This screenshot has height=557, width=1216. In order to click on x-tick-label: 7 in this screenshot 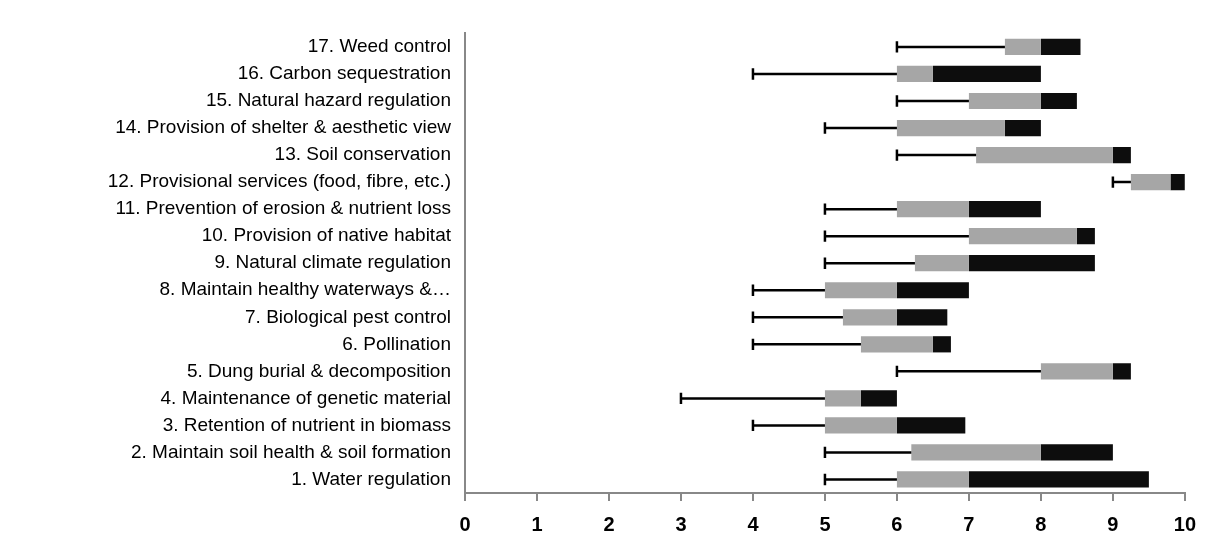, I will do `click(969, 523)`.